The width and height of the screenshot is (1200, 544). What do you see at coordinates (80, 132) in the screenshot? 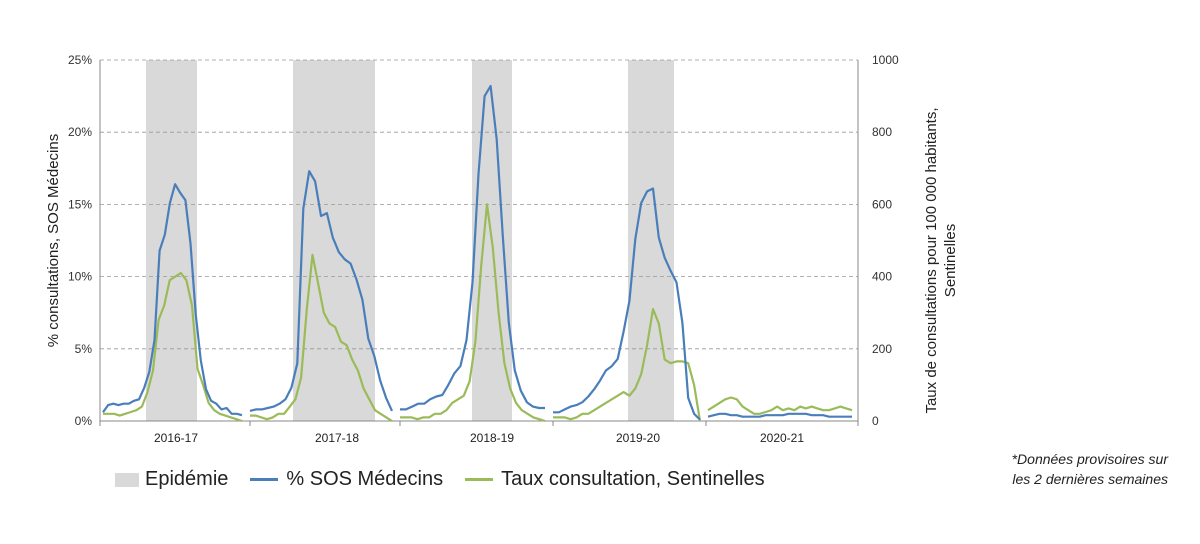
I see `left-tick-label: 20%` at bounding box center [80, 132].